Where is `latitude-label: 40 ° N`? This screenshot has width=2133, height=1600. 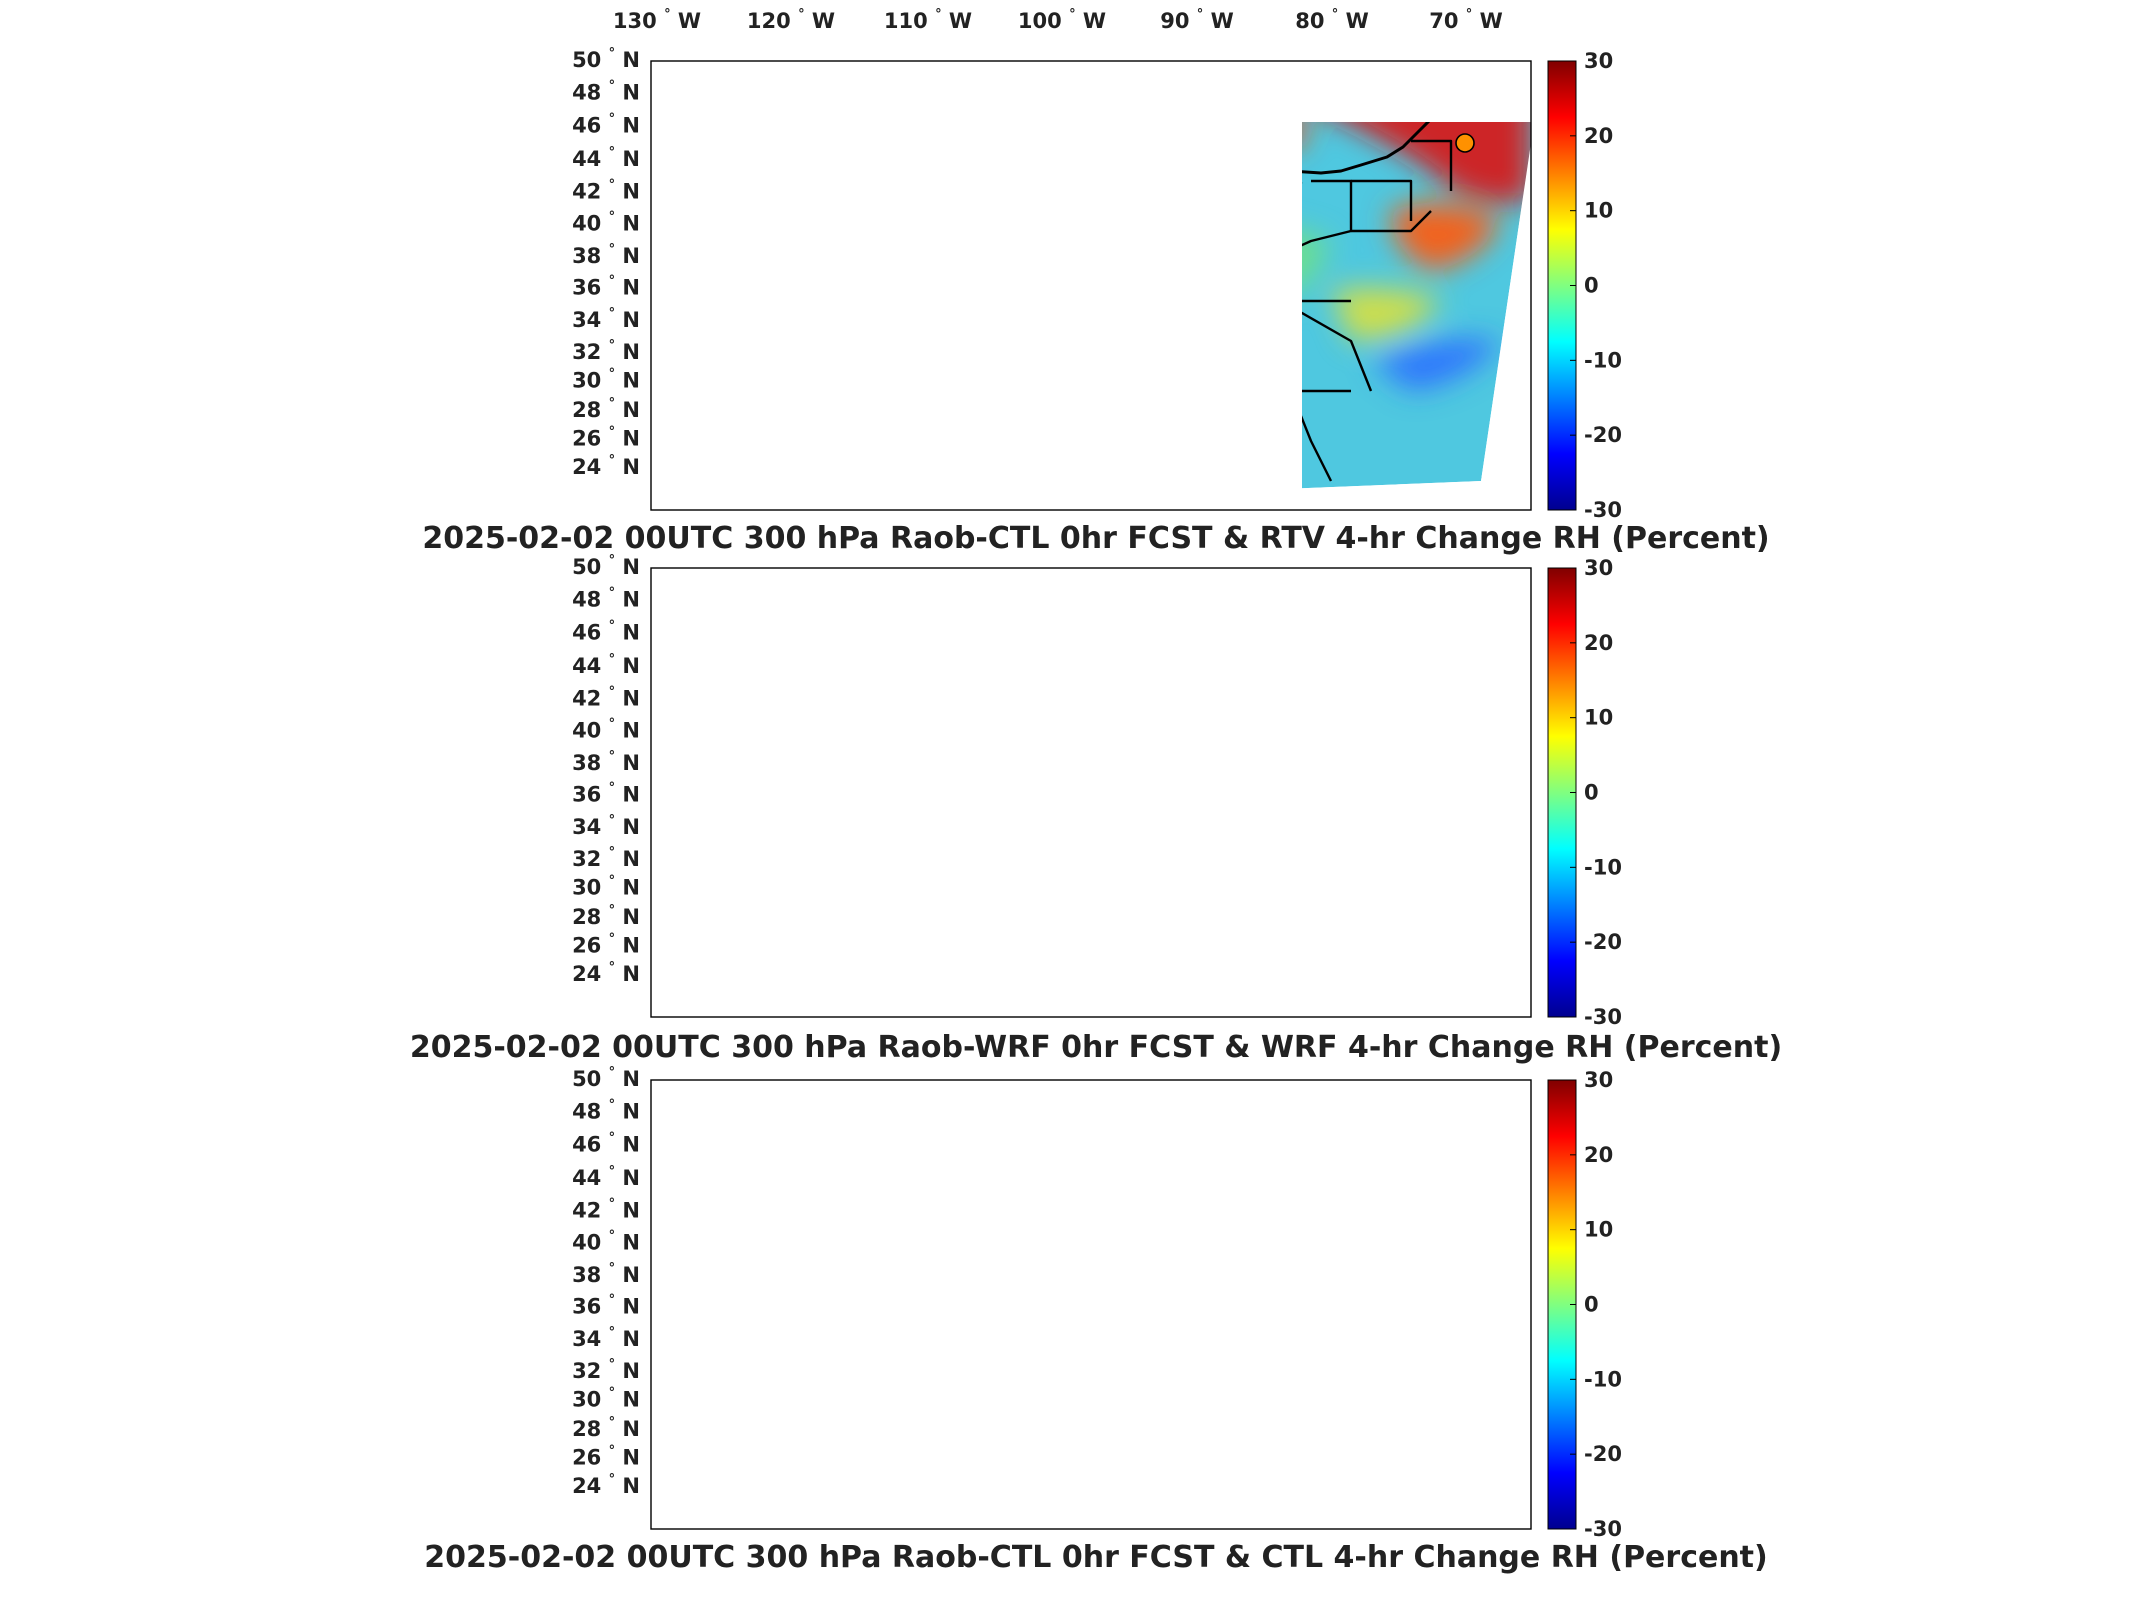 latitude-label: 40 ° N is located at coordinates (606, 729).